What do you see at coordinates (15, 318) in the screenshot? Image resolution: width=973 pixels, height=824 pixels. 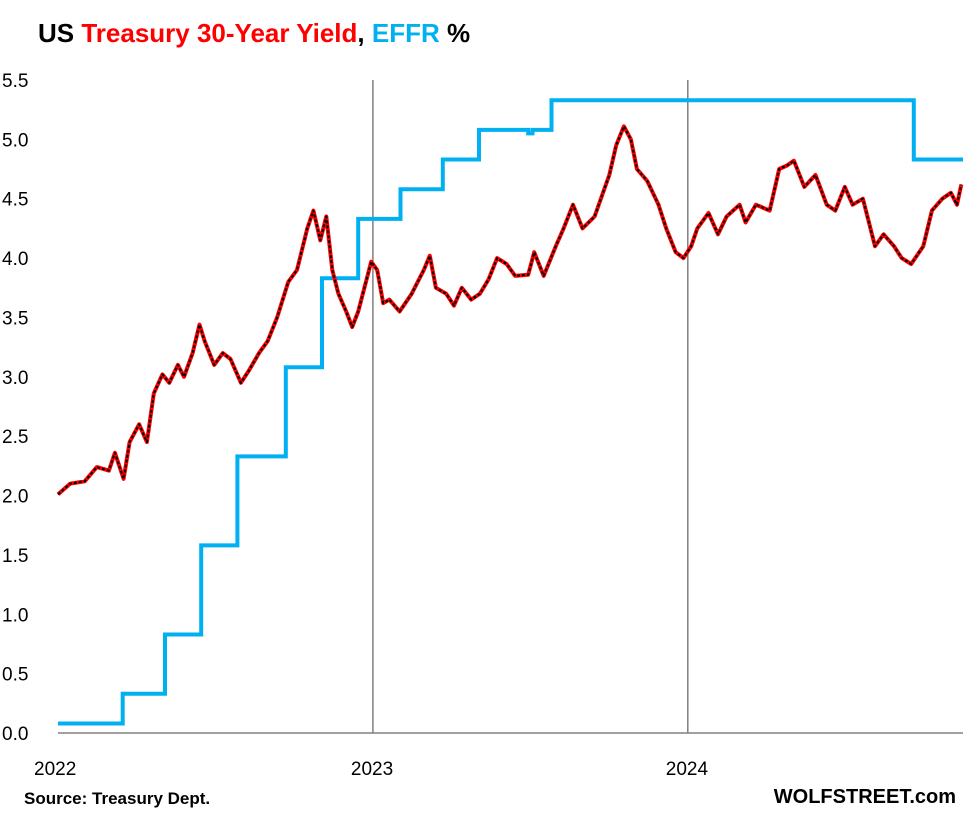 I see `y-tick-label: 3.5` at bounding box center [15, 318].